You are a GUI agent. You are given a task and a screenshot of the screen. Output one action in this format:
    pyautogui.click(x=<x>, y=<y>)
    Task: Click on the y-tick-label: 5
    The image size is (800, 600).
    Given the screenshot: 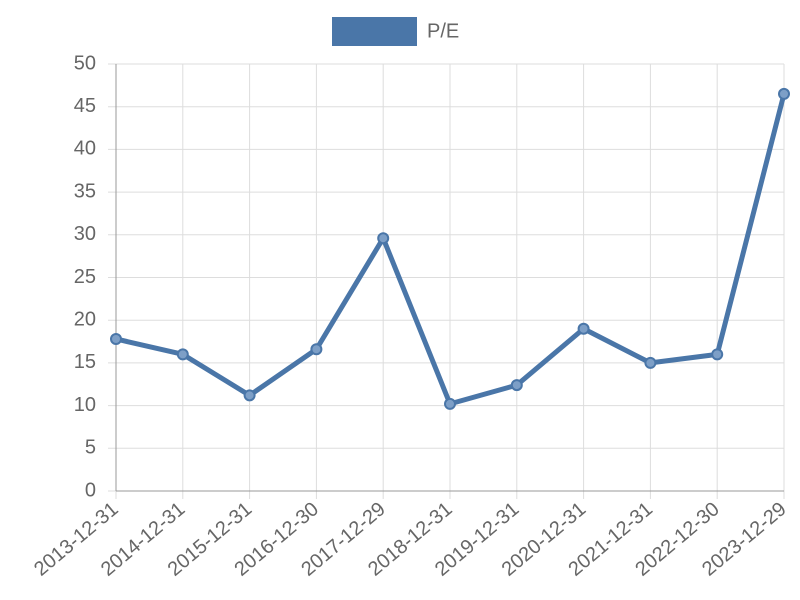 What is the action you would take?
    pyautogui.click(x=90, y=448)
    